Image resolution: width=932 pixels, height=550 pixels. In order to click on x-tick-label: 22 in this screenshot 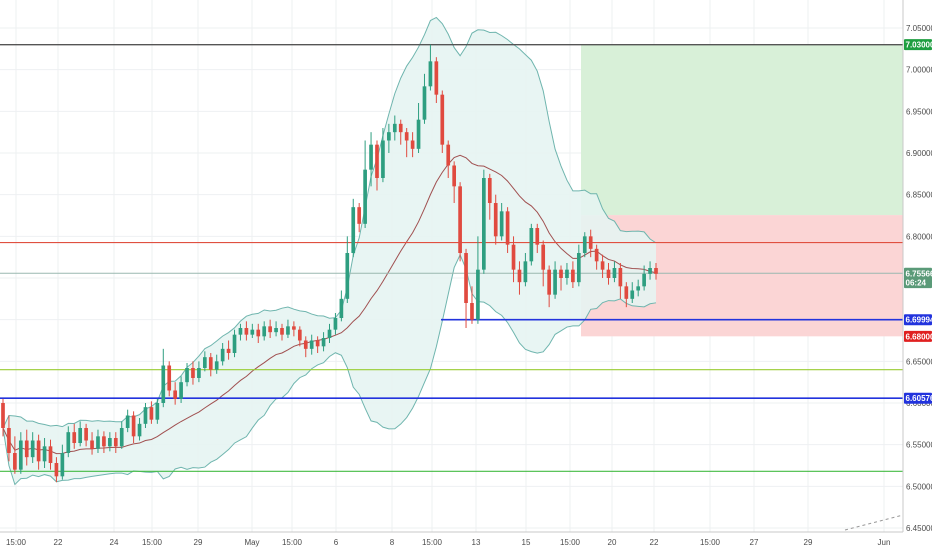, I will do `click(58, 542)`.